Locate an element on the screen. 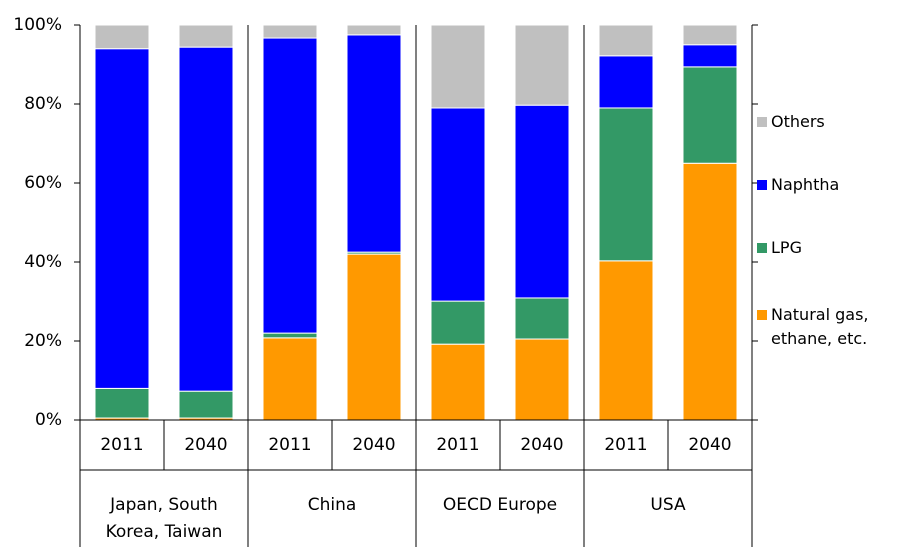 Image resolution: width=901 pixels, height=547 pixels. group-label: Japan, South Korea, Taiwan is located at coordinates (164, 518).